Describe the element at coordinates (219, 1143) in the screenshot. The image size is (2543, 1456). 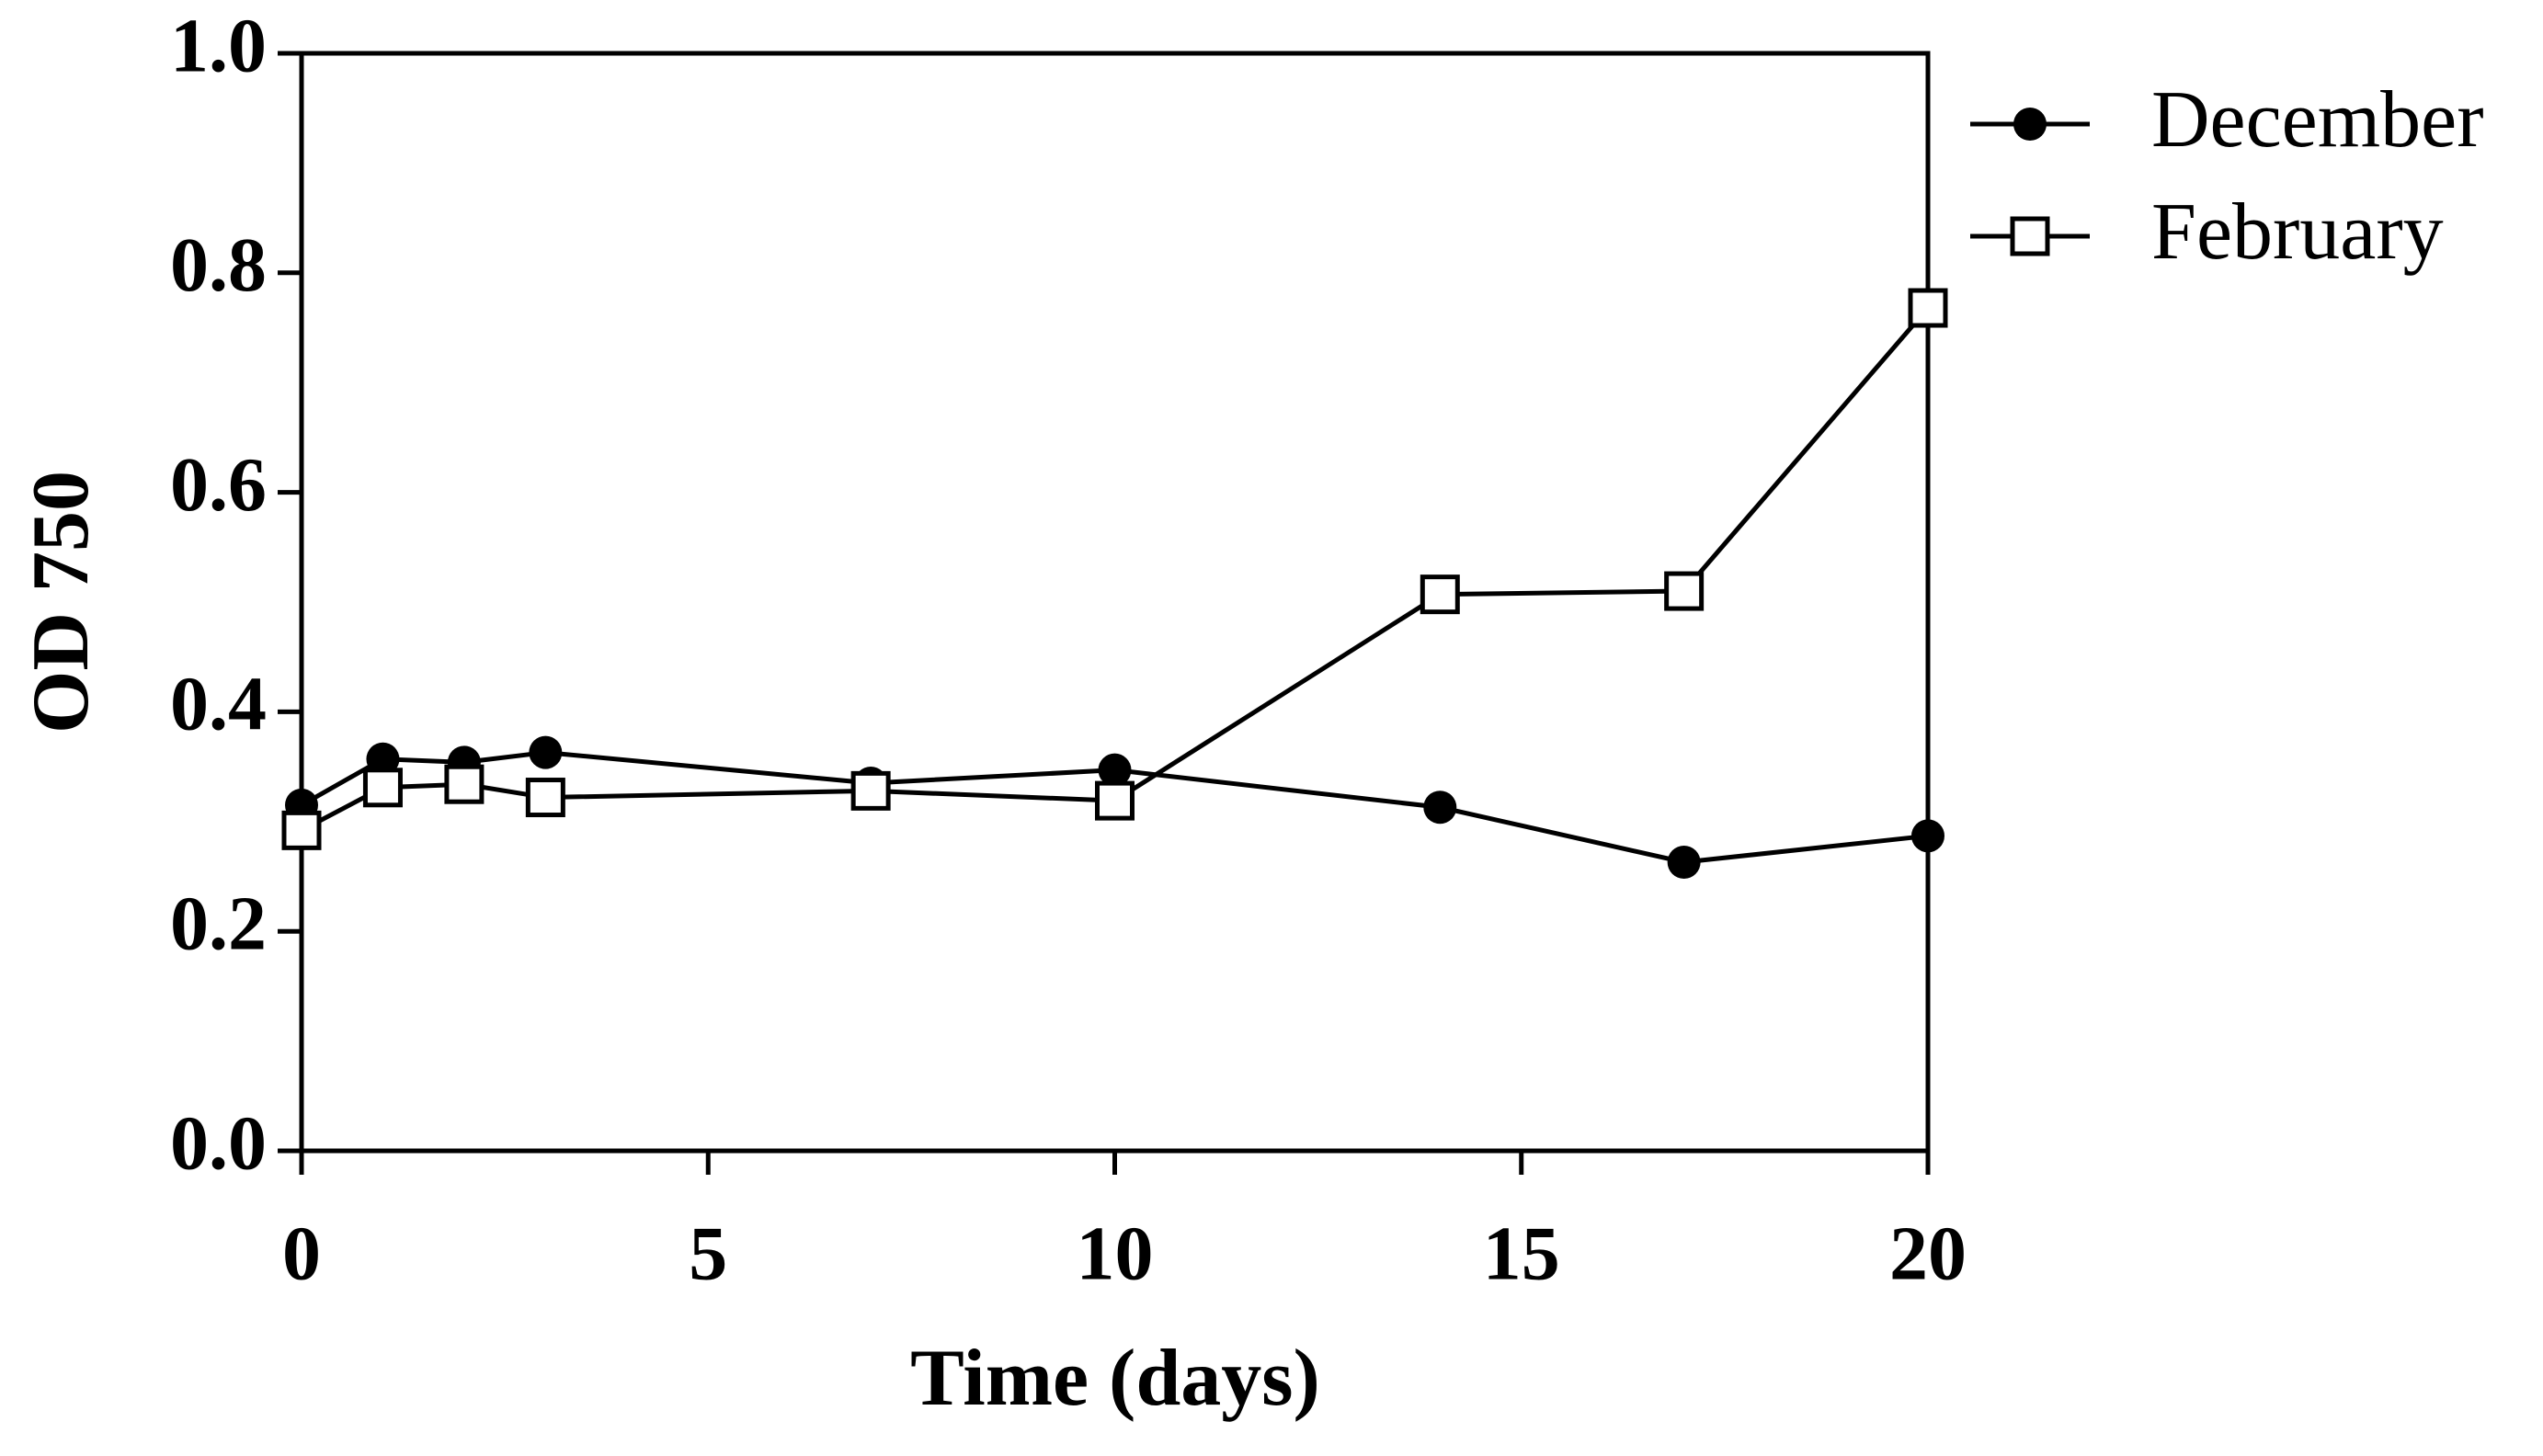
I see `y-tick-label: 0.0` at that location.